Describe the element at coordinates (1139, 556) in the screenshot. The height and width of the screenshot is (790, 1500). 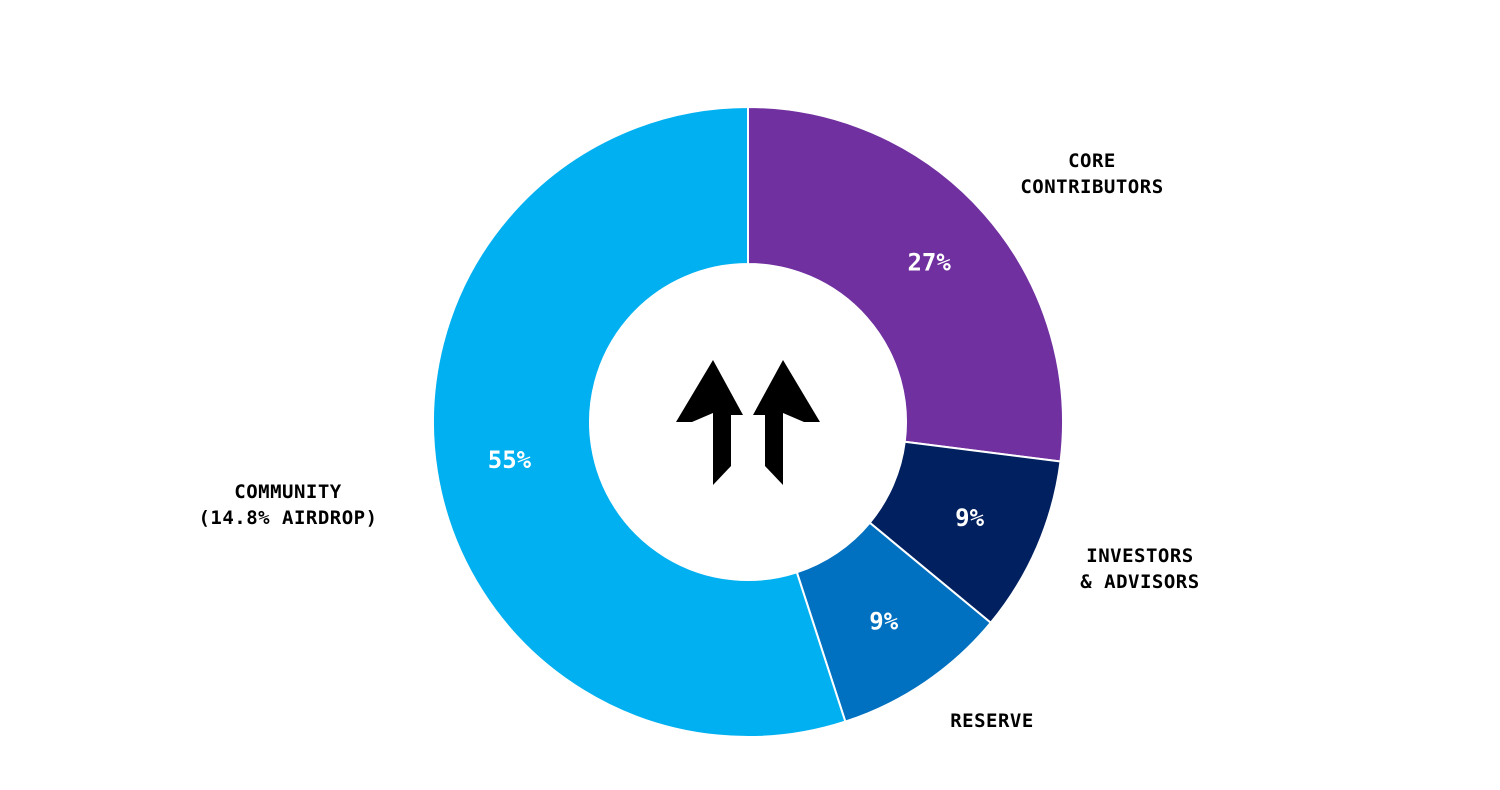
I see `slice-category-label-line: INVESTORS` at that location.